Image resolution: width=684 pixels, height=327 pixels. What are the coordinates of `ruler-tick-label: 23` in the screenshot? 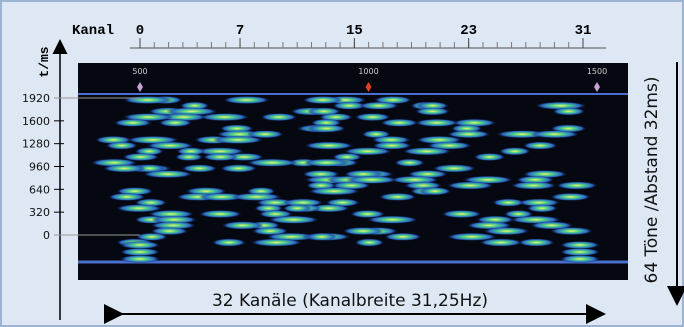 It's located at (468, 31).